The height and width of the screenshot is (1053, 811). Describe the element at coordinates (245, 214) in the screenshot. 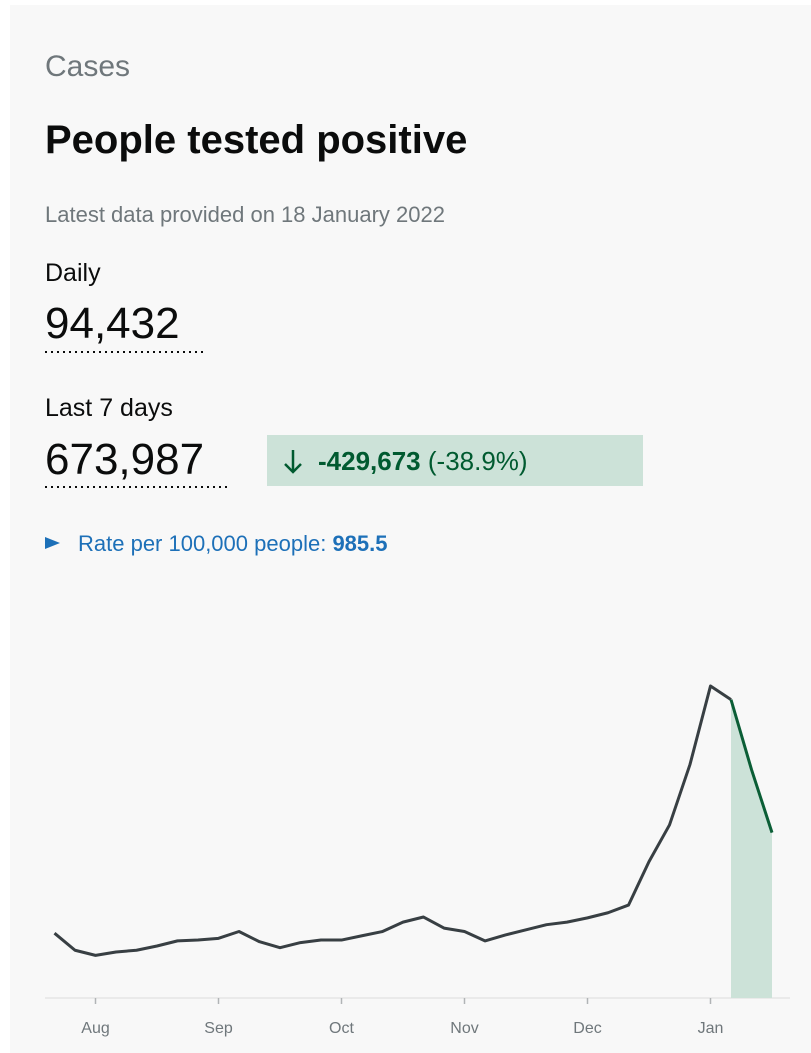

I see `updated-note: Latest data provided on 18 January 2022` at that location.